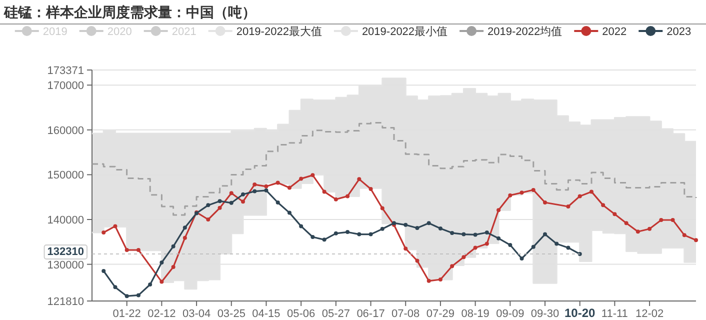  Describe the element at coordinates (65, 176) in the screenshot. I see `y-tick-label: 150000` at that location.